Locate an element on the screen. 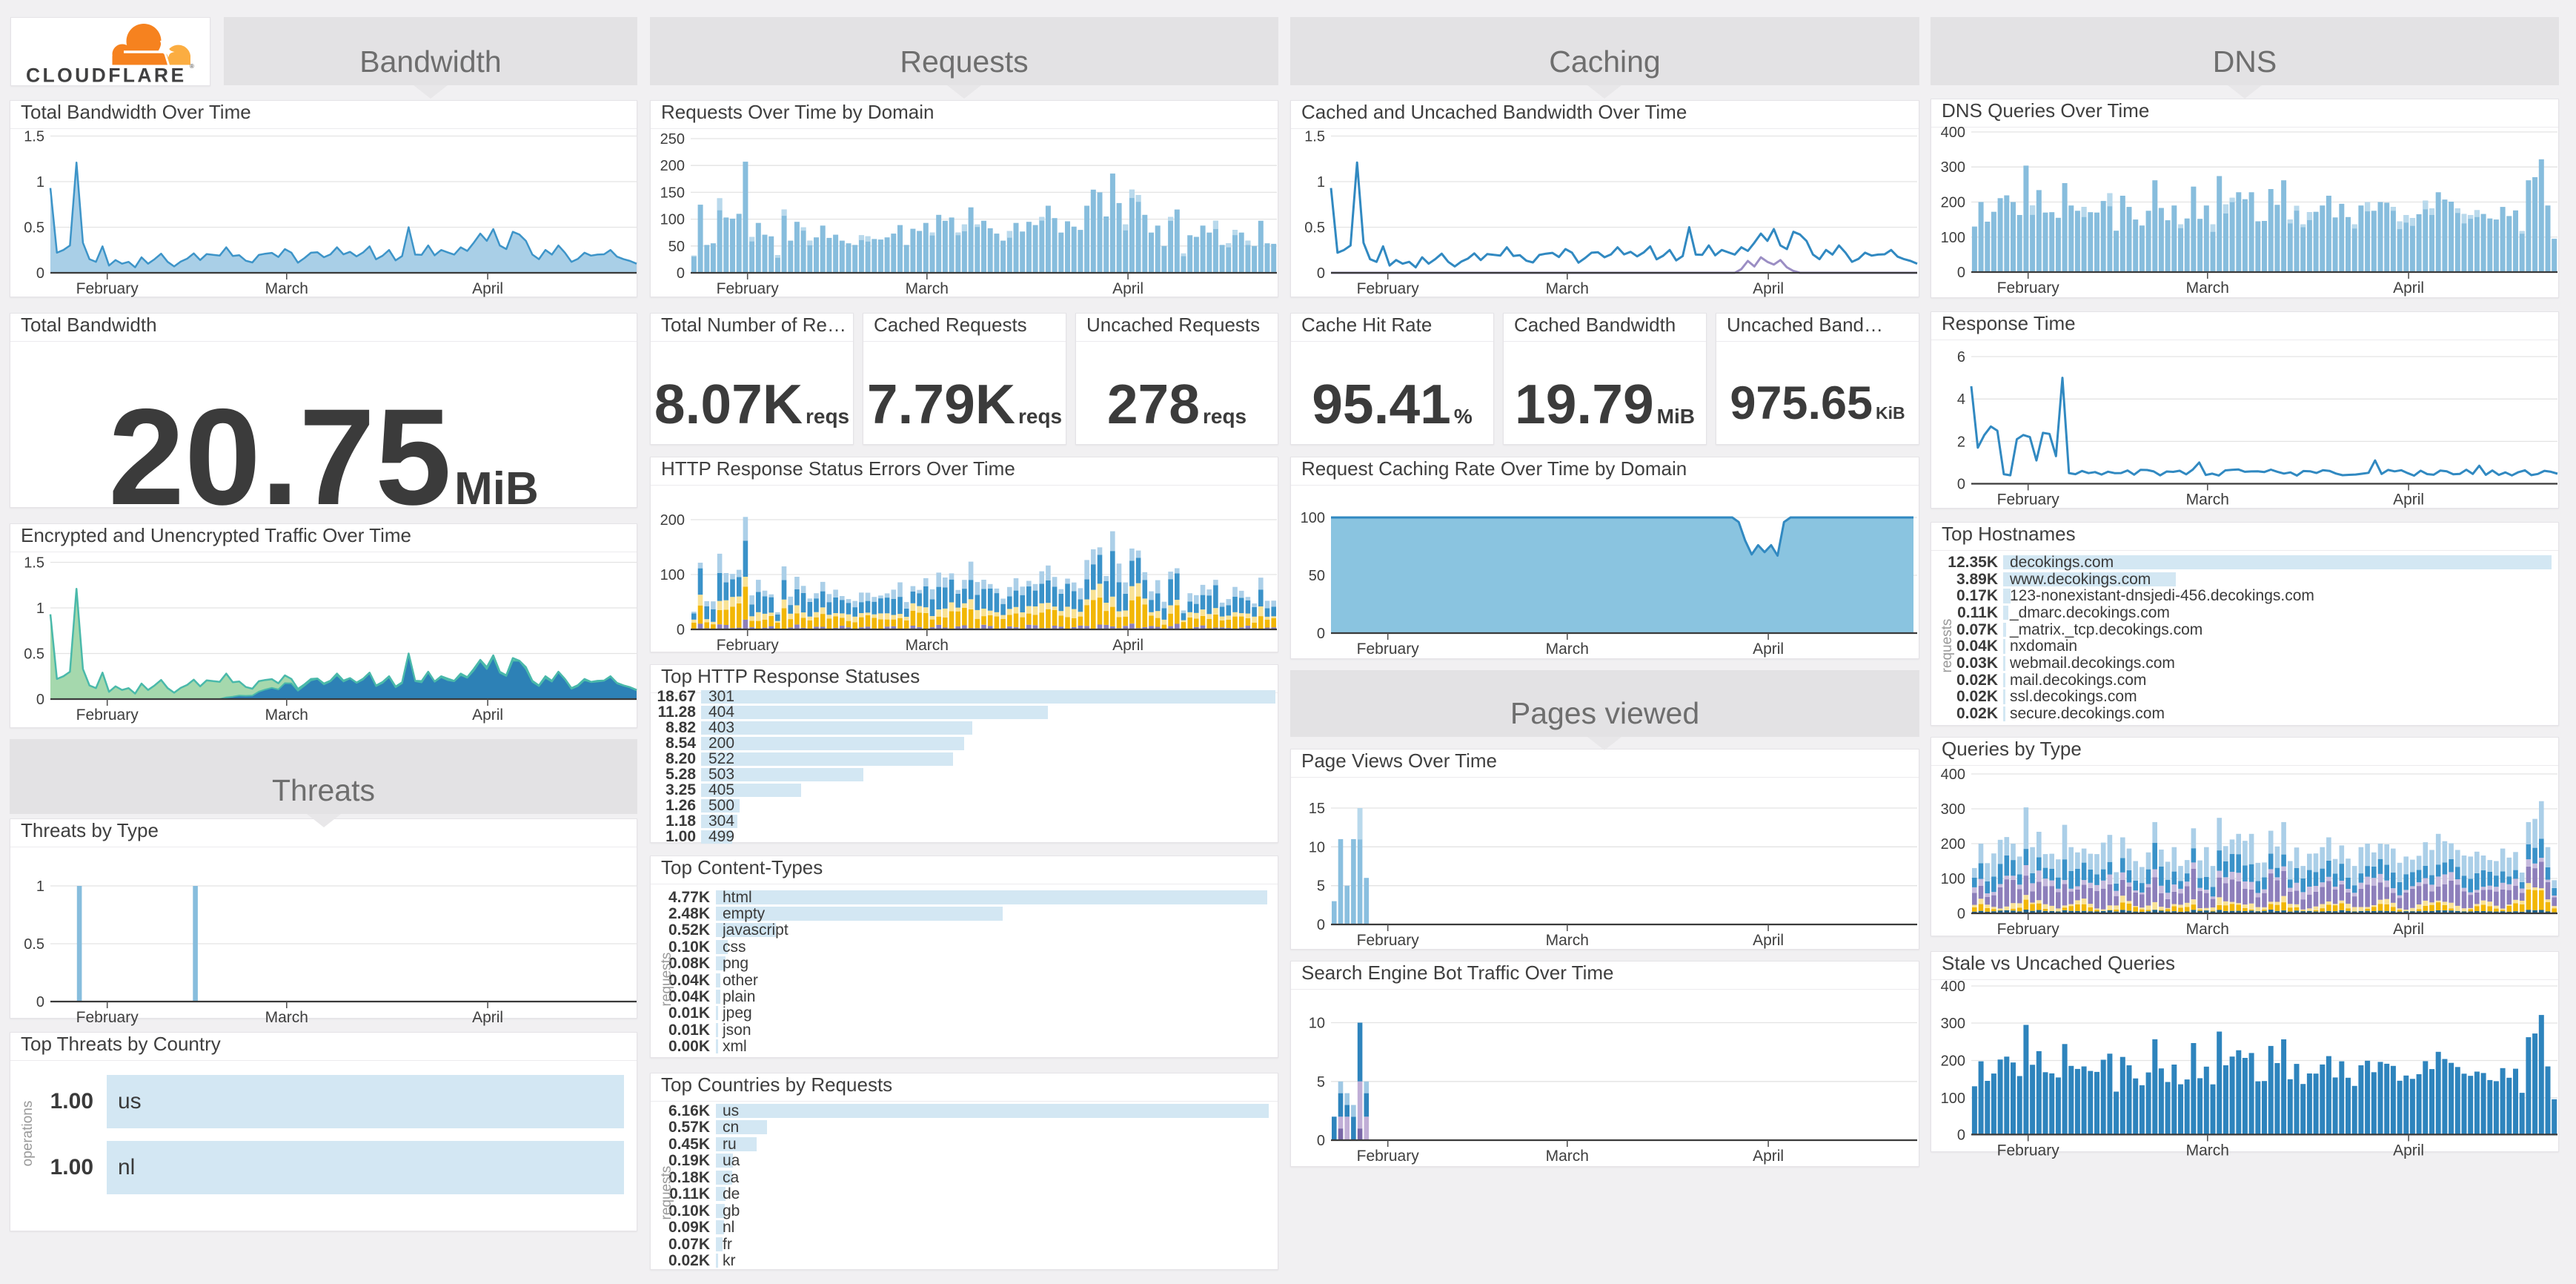 The height and width of the screenshot is (1284, 2576). svg-text: 95.41% is located at coordinates (1392, 404).